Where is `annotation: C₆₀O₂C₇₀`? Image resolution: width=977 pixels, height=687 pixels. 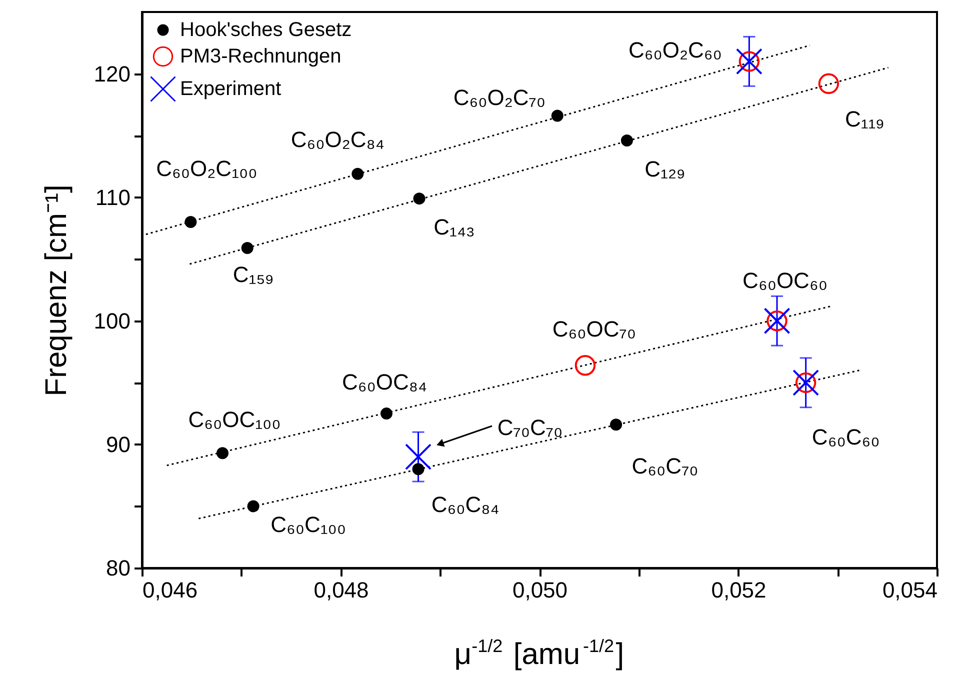
annotation: C₆₀O₂C₇₀ is located at coordinates (499, 97).